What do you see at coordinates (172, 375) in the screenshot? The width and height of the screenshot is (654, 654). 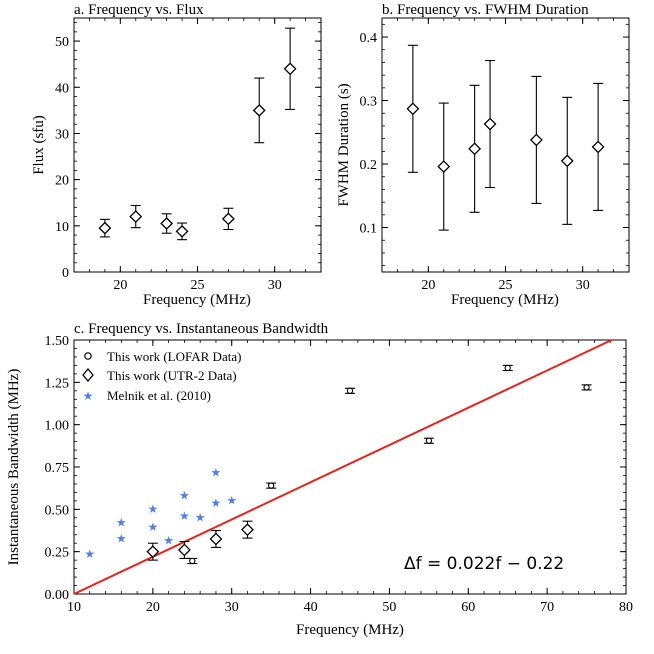 I see `legend-utr2-label: This work (UTR-2 Data)` at bounding box center [172, 375].